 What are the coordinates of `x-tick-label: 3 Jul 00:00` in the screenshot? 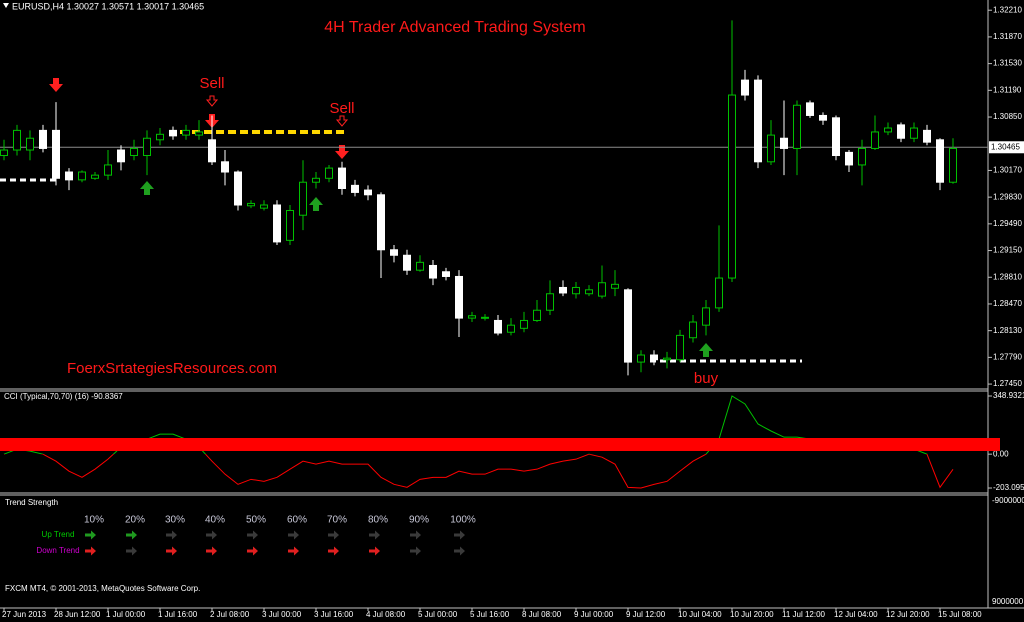 It's located at (282, 614).